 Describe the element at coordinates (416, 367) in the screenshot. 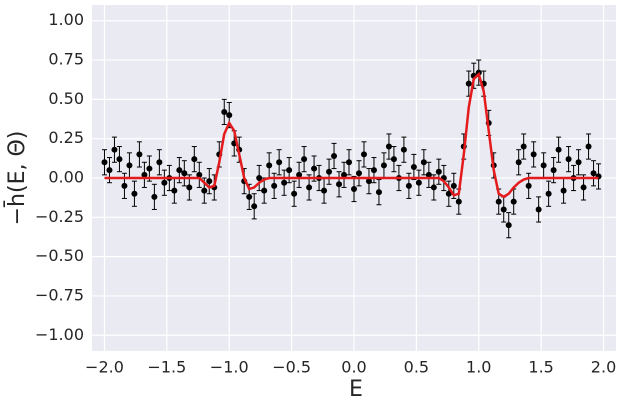

I see `x-tick-label: 0.5` at that location.